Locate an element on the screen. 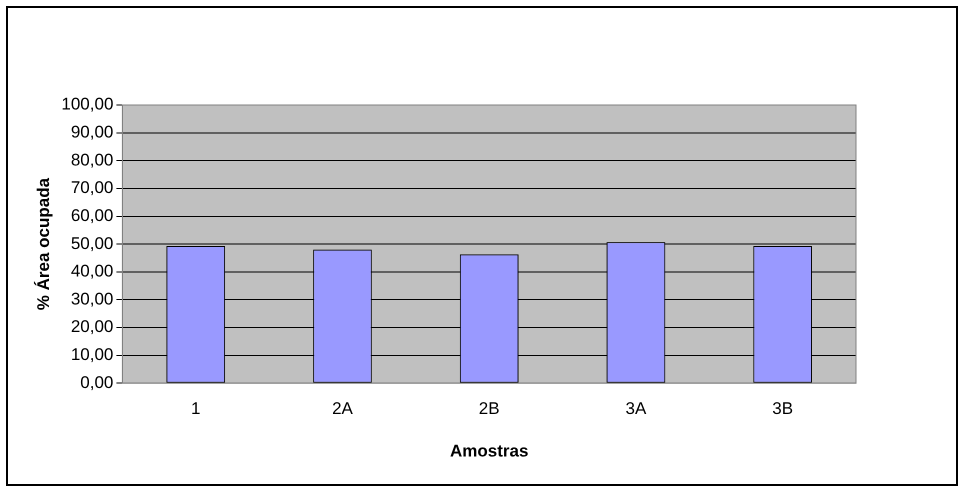  y-tick-label: 10,00 is located at coordinates (92, 354).